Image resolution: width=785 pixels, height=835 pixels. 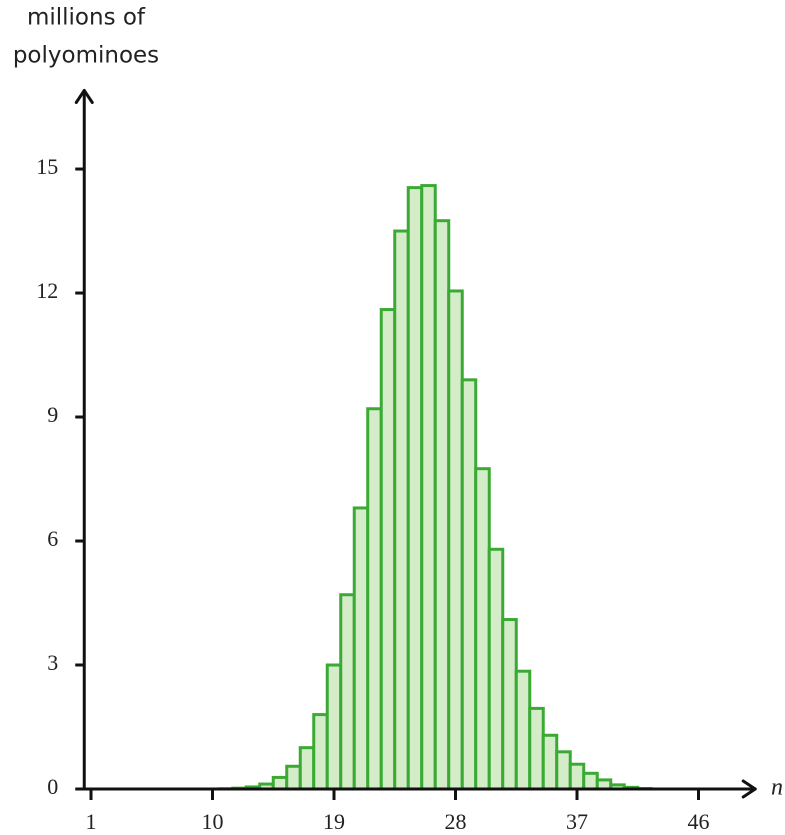 I want to click on x-tick-label: 19, so click(x=334, y=821).